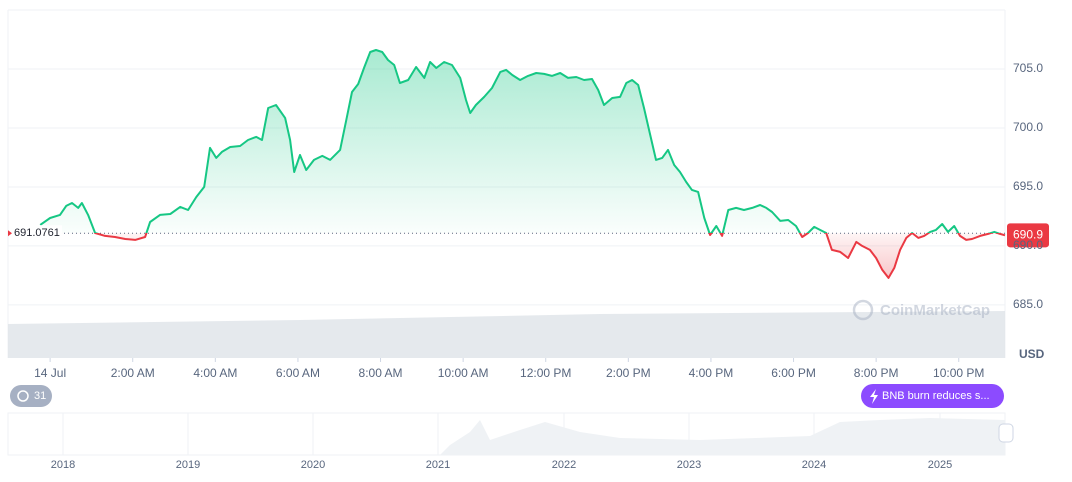 The image size is (1072, 482). What do you see at coordinates (381, 373) in the screenshot?
I see `x-tick-label: 8:00 AM` at bounding box center [381, 373].